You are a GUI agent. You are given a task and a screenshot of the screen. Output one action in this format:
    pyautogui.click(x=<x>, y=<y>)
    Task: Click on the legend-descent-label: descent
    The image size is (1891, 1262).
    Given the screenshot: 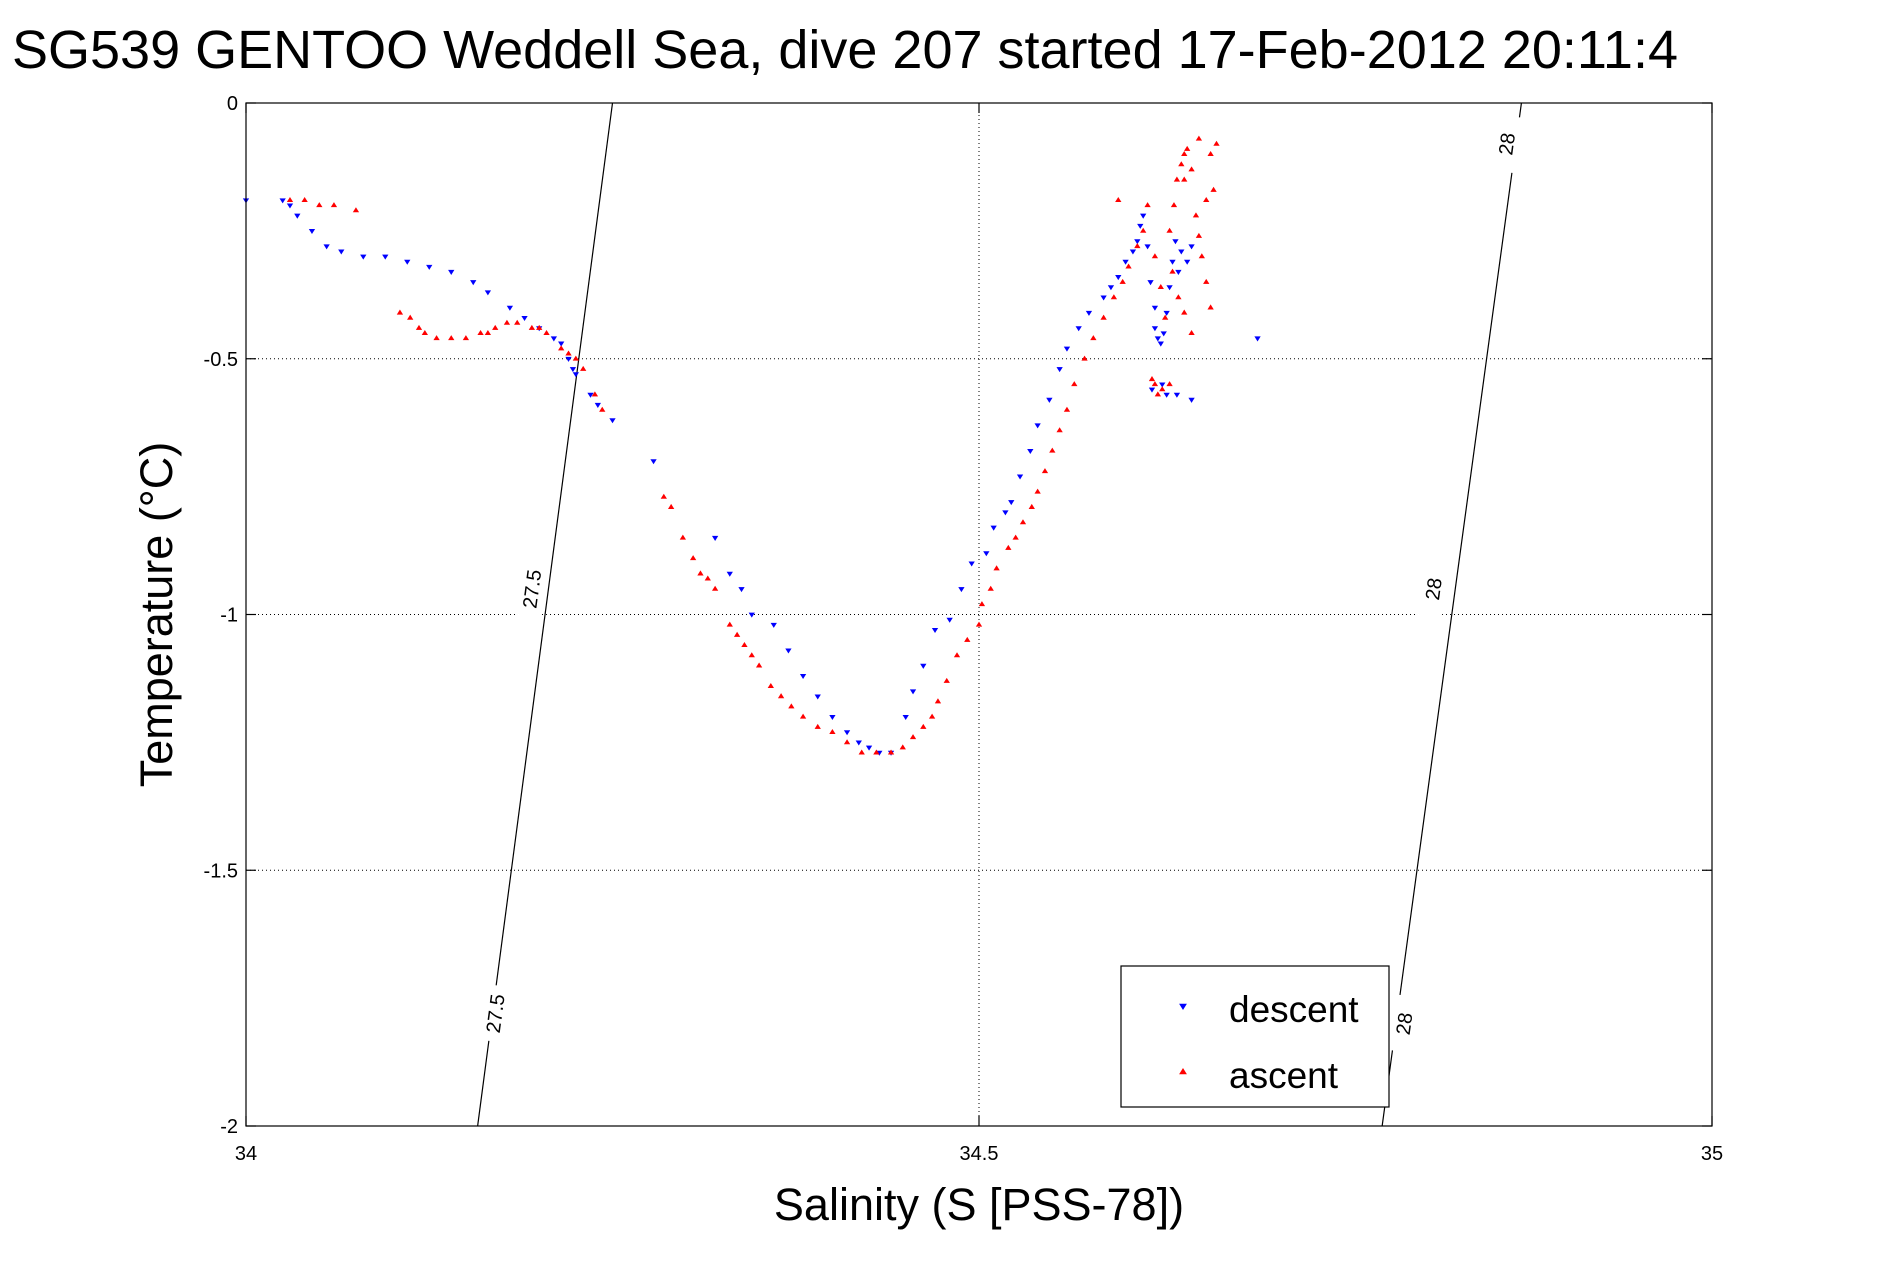 What is the action you would take?
    pyautogui.click(x=1294, y=1009)
    